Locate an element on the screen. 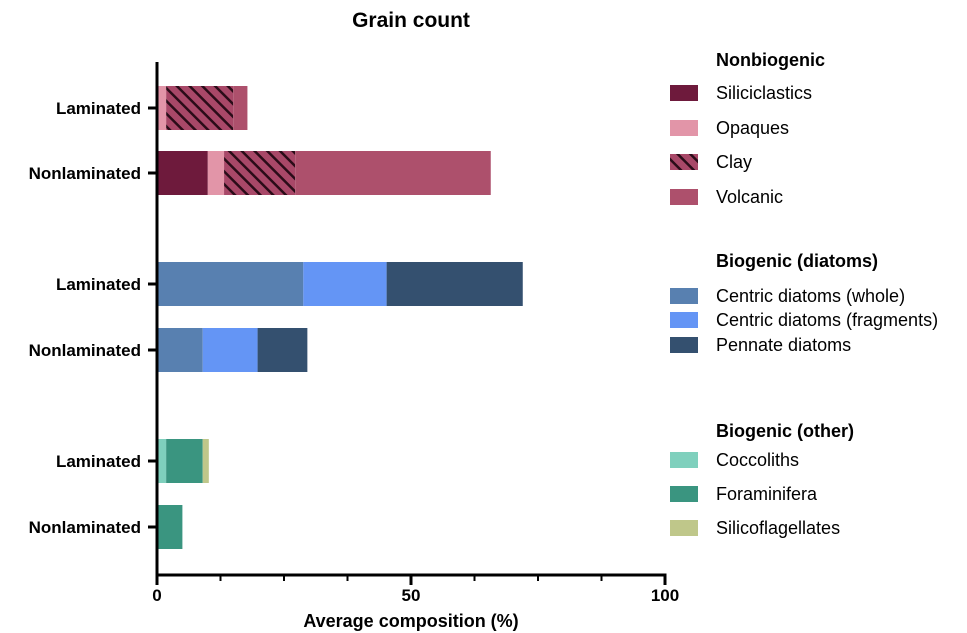 The image size is (967, 633). bar-segment-laminated-opaques is located at coordinates (162, 108).